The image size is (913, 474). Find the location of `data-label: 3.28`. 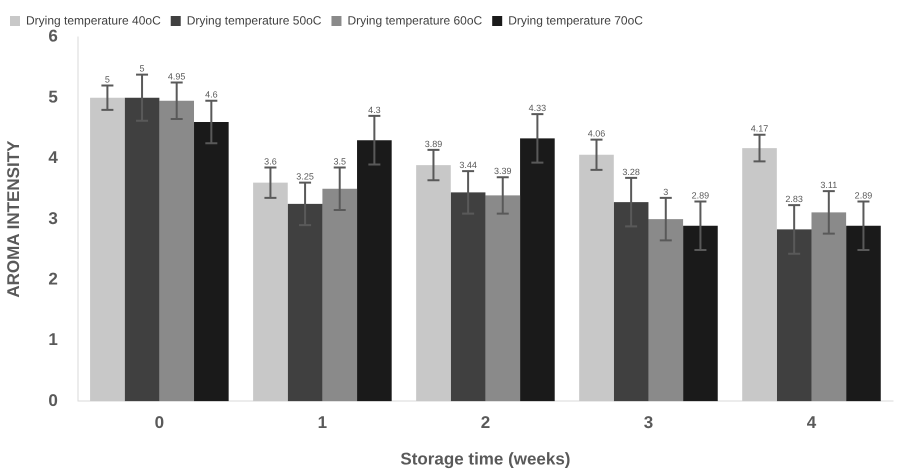

data-label: 3.28 is located at coordinates (631, 171).